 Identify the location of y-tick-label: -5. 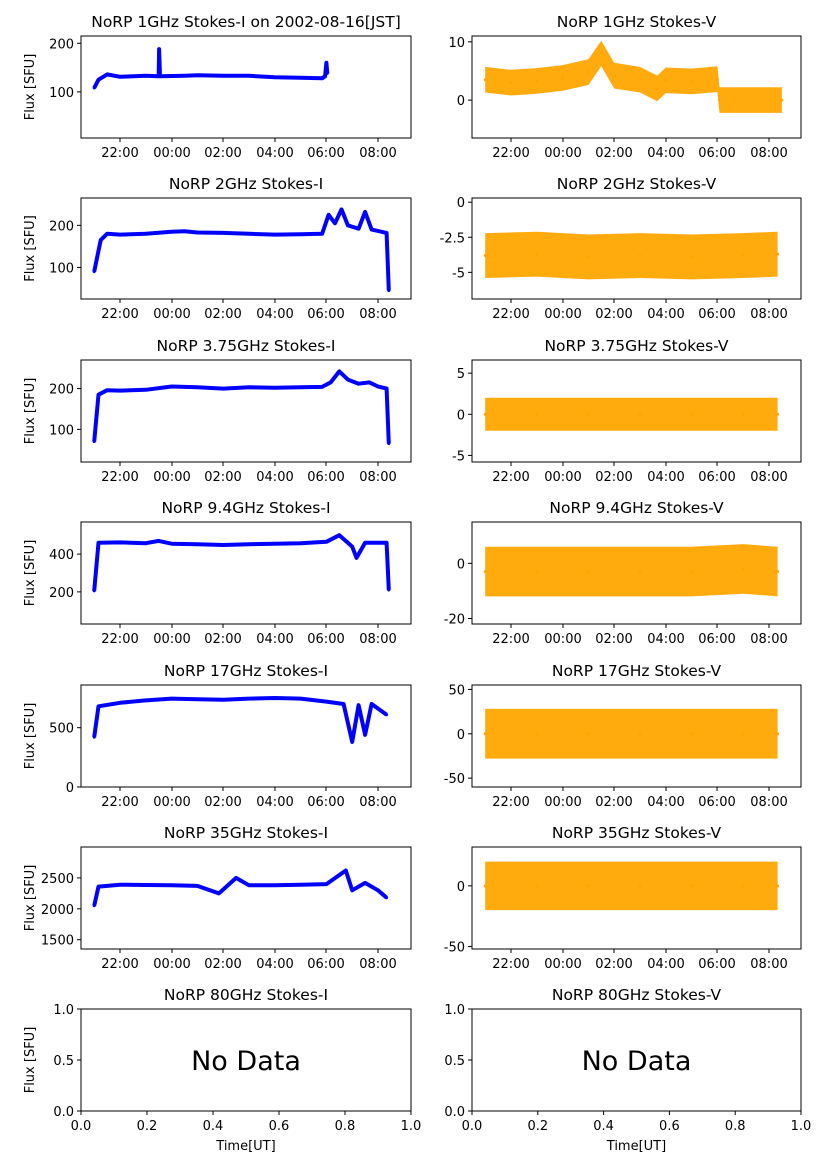
(458, 273).